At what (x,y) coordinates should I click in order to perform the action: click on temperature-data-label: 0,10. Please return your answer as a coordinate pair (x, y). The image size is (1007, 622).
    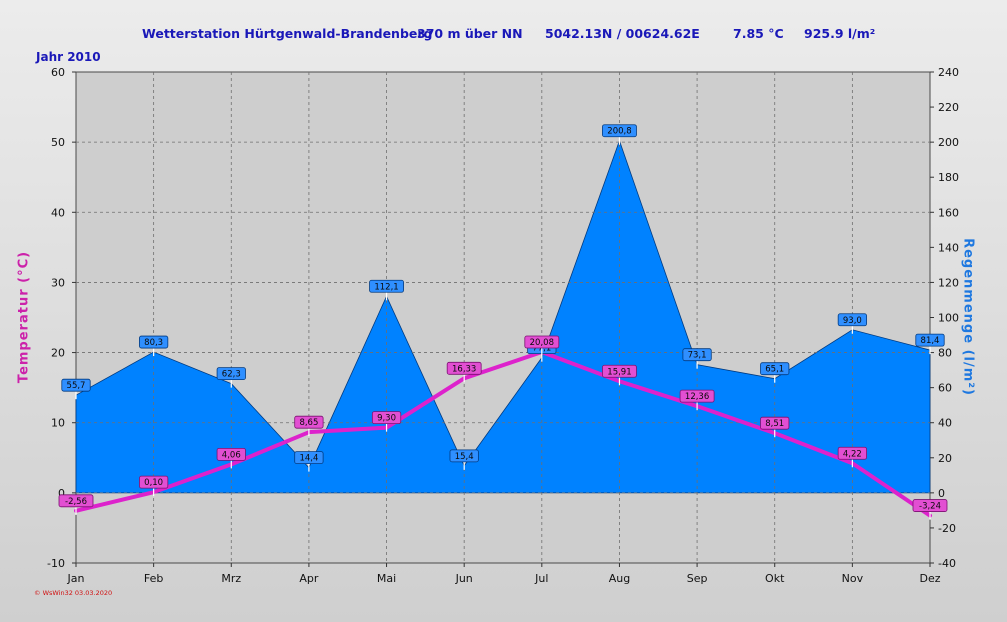
    Looking at the image, I should click on (153, 483).